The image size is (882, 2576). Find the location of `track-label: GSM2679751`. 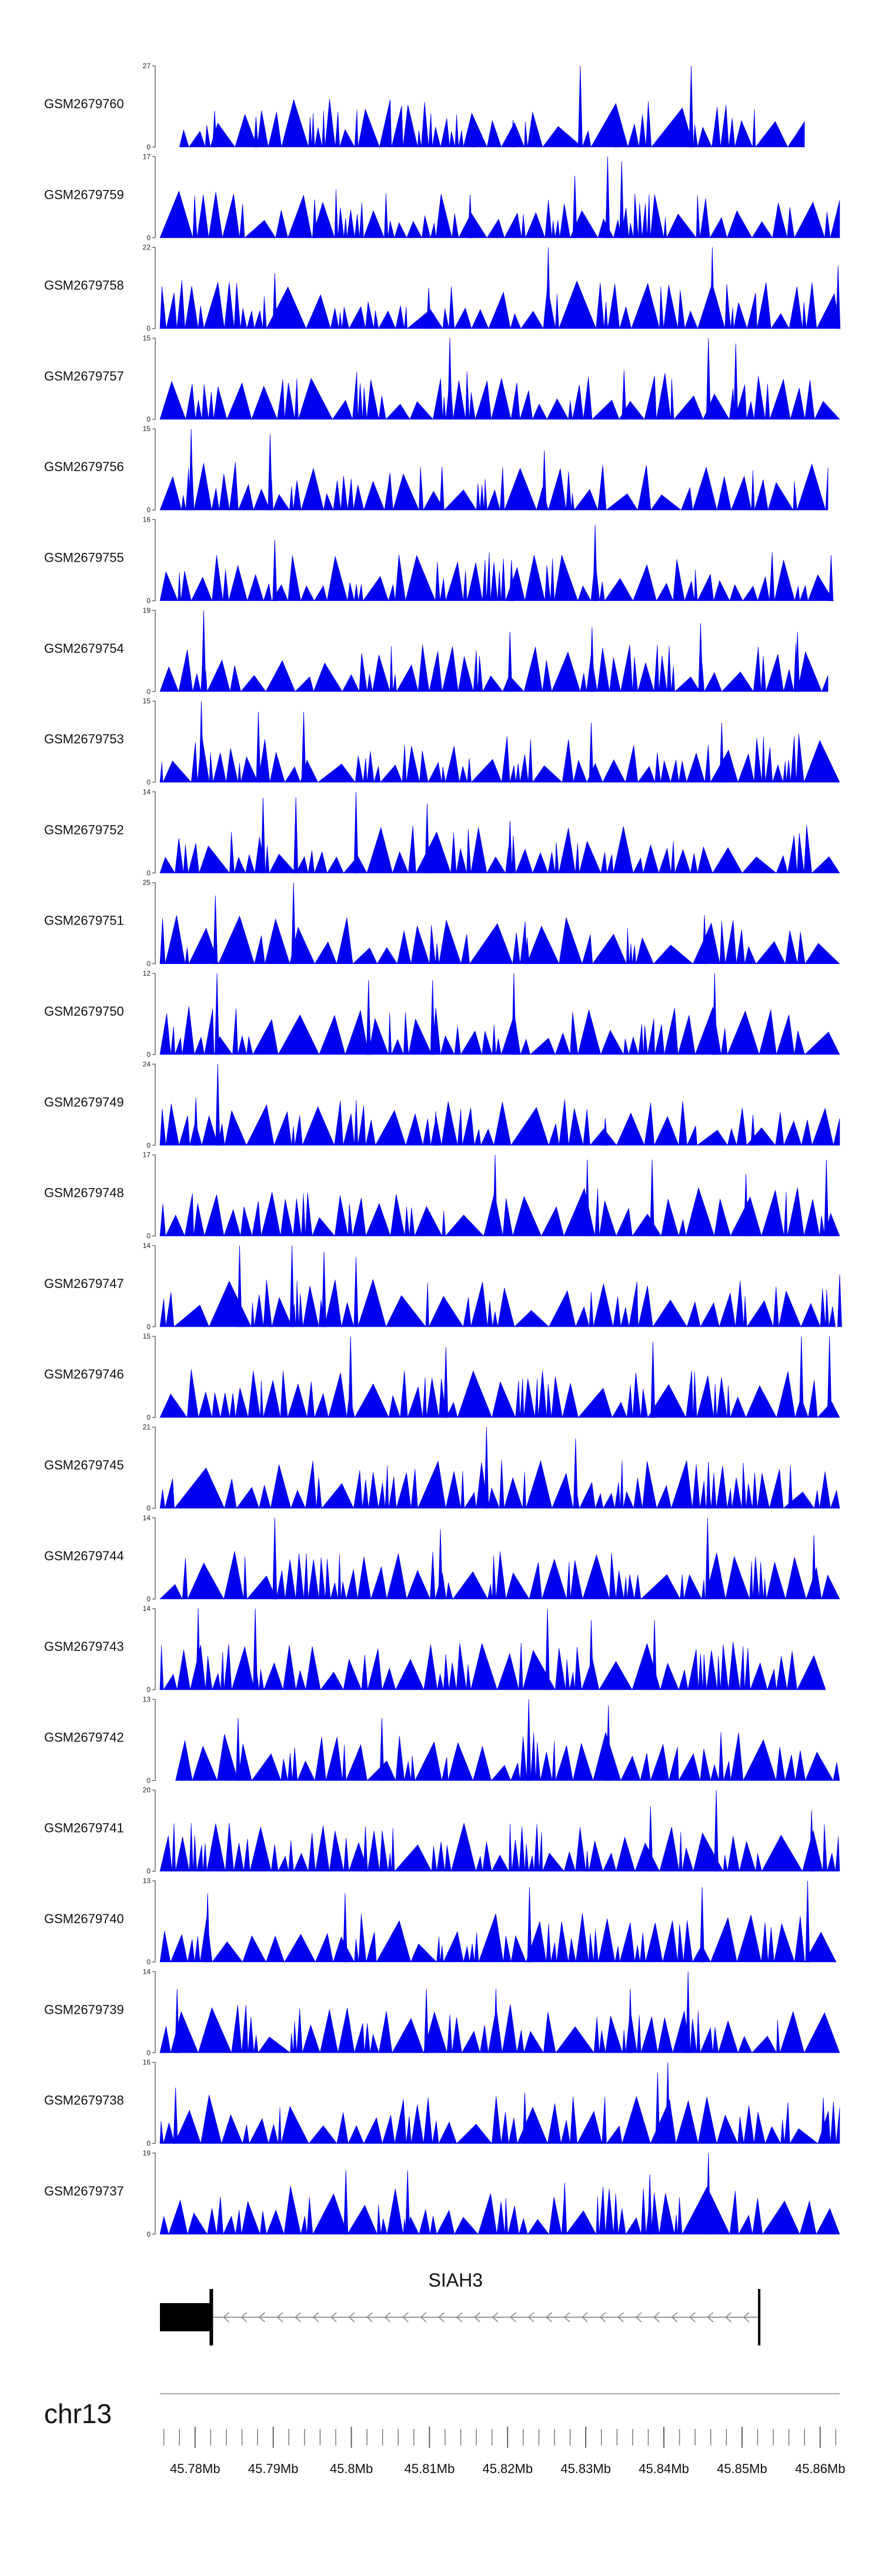

track-label: GSM2679751 is located at coordinates (84, 920).